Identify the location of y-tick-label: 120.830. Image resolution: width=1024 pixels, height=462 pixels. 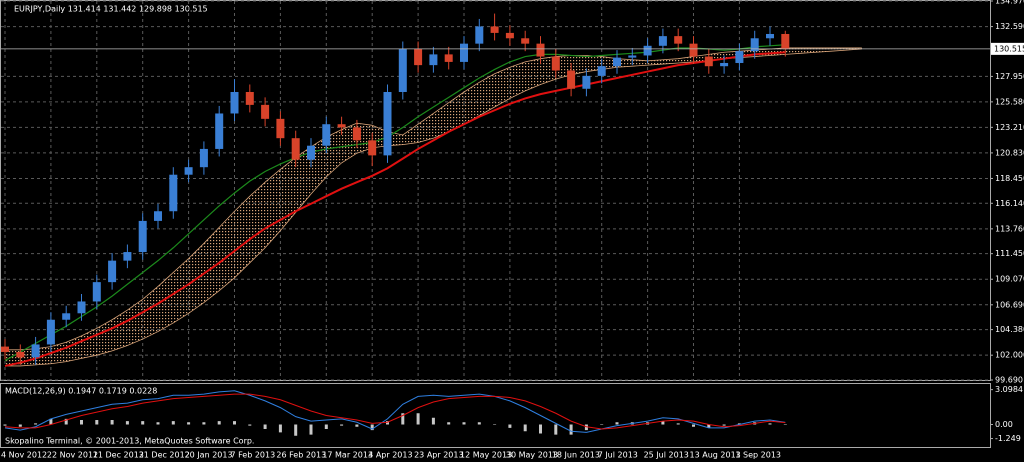
(1009, 152).